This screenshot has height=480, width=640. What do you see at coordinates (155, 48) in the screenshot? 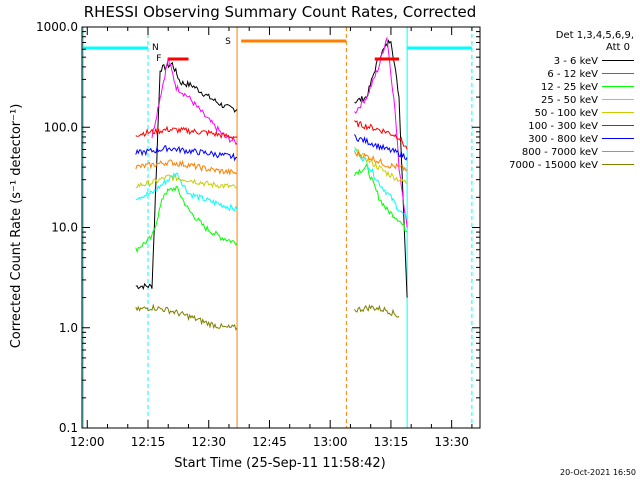
I see `night-label: N` at bounding box center [155, 48].